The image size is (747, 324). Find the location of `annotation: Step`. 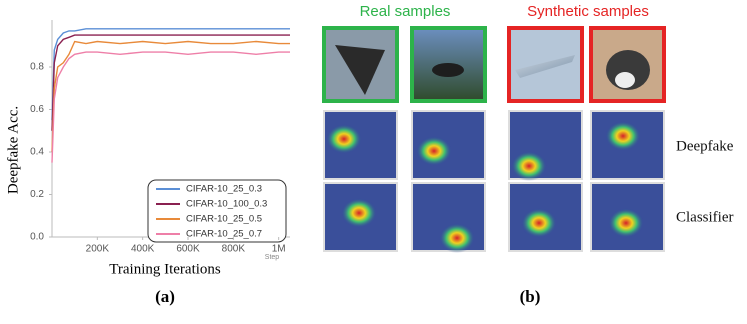

annotation: Step is located at coordinates (272, 257).